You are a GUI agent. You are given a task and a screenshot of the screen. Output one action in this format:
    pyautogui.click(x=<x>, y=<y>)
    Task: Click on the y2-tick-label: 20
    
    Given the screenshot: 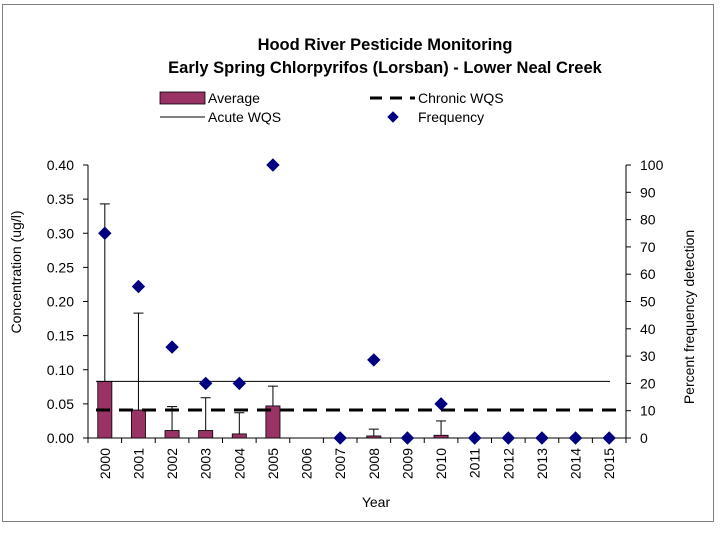 What is the action you would take?
    pyautogui.click(x=648, y=383)
    